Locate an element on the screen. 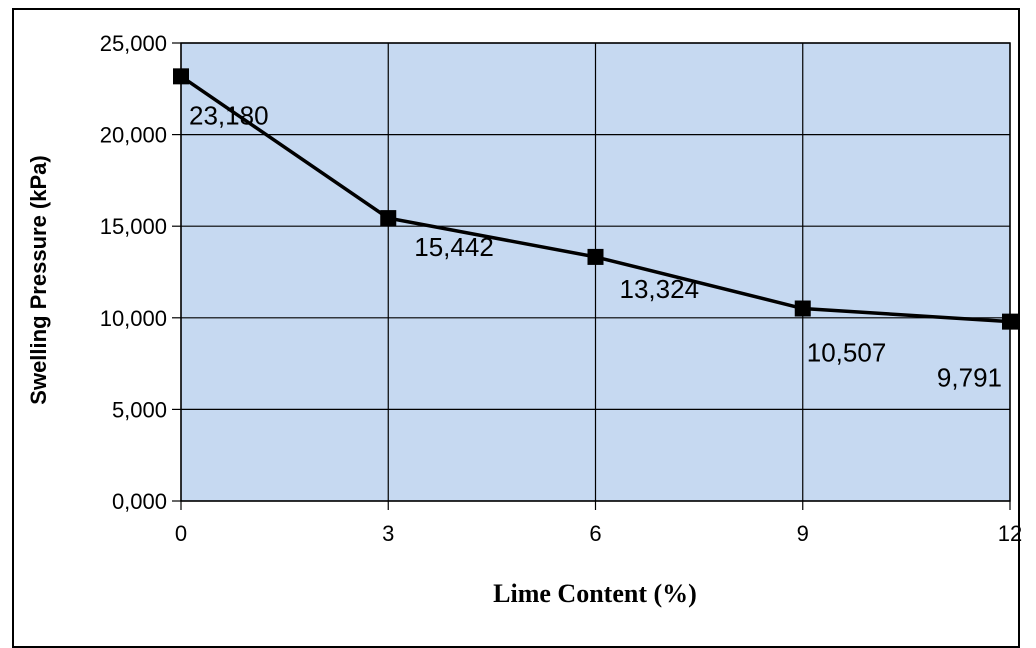  y-tick-label: 15,000 is located at coordinates (133, 226).